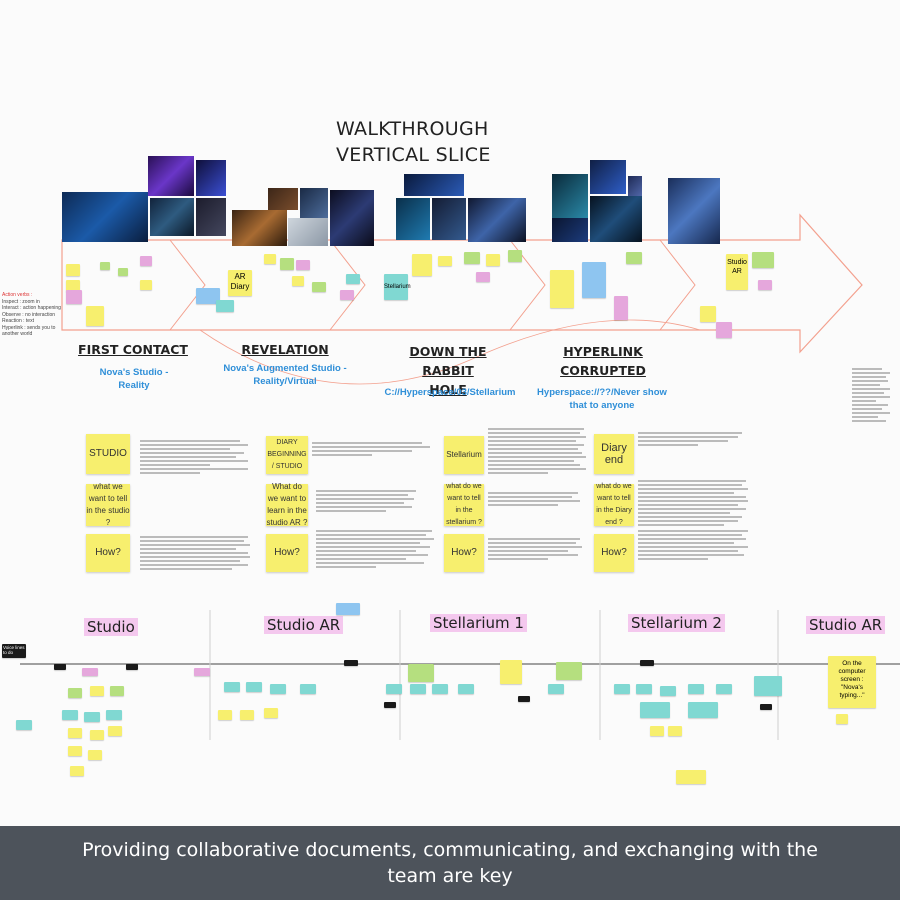 This screenshot has height=900, width=900. What do you see at coordinates (478, 623) in the screenshot?
I see `timeline-label-stellarium-1: Stellarium 1` at bounding box center [478, 623].